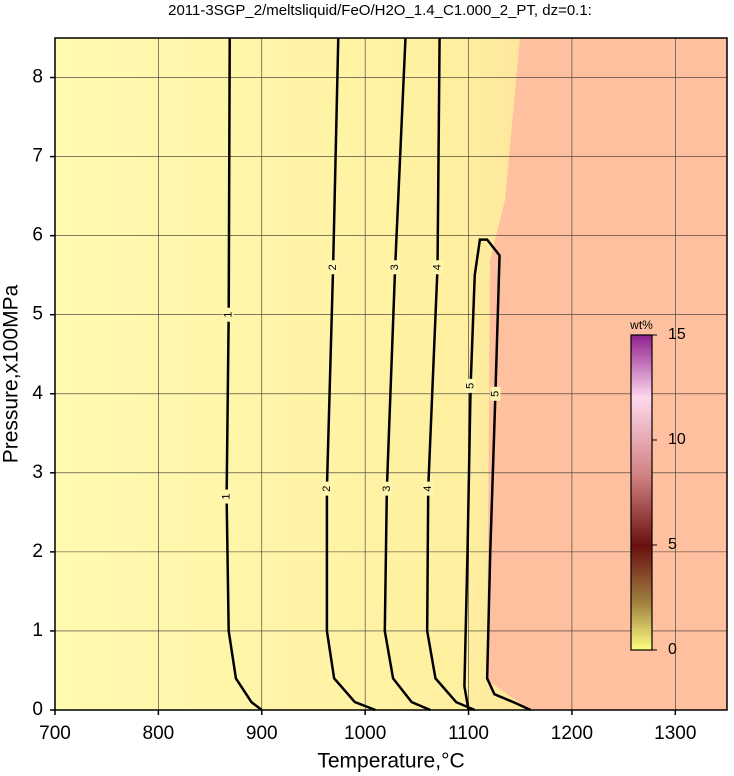 This screenshot has height=776, width=734. What do you see at coordinates (262, 733) in the screenshot?
I see `x-tick-label: 900` at bounding box center [262, 733].